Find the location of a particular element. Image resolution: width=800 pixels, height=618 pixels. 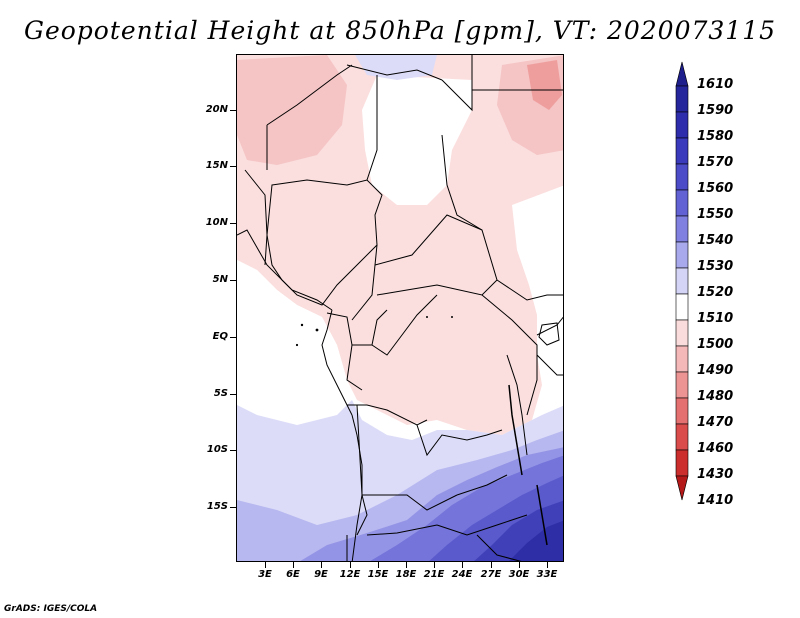

colorbar-label: 1480 is located at coordinates (715, 396).